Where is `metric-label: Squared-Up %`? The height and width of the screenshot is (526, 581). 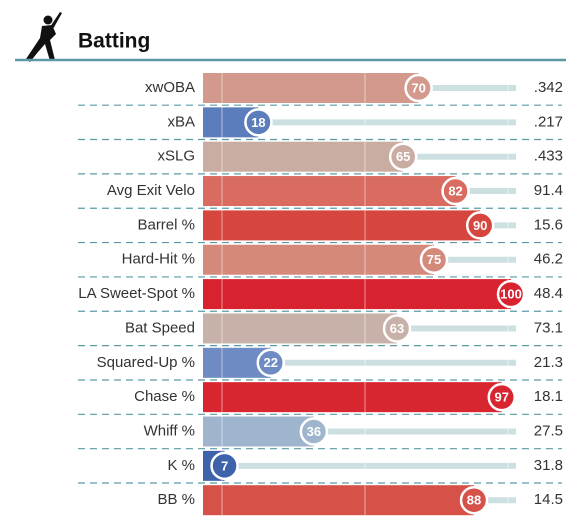
metric-label: Squared-Up % is located at coordinates (146, 362).